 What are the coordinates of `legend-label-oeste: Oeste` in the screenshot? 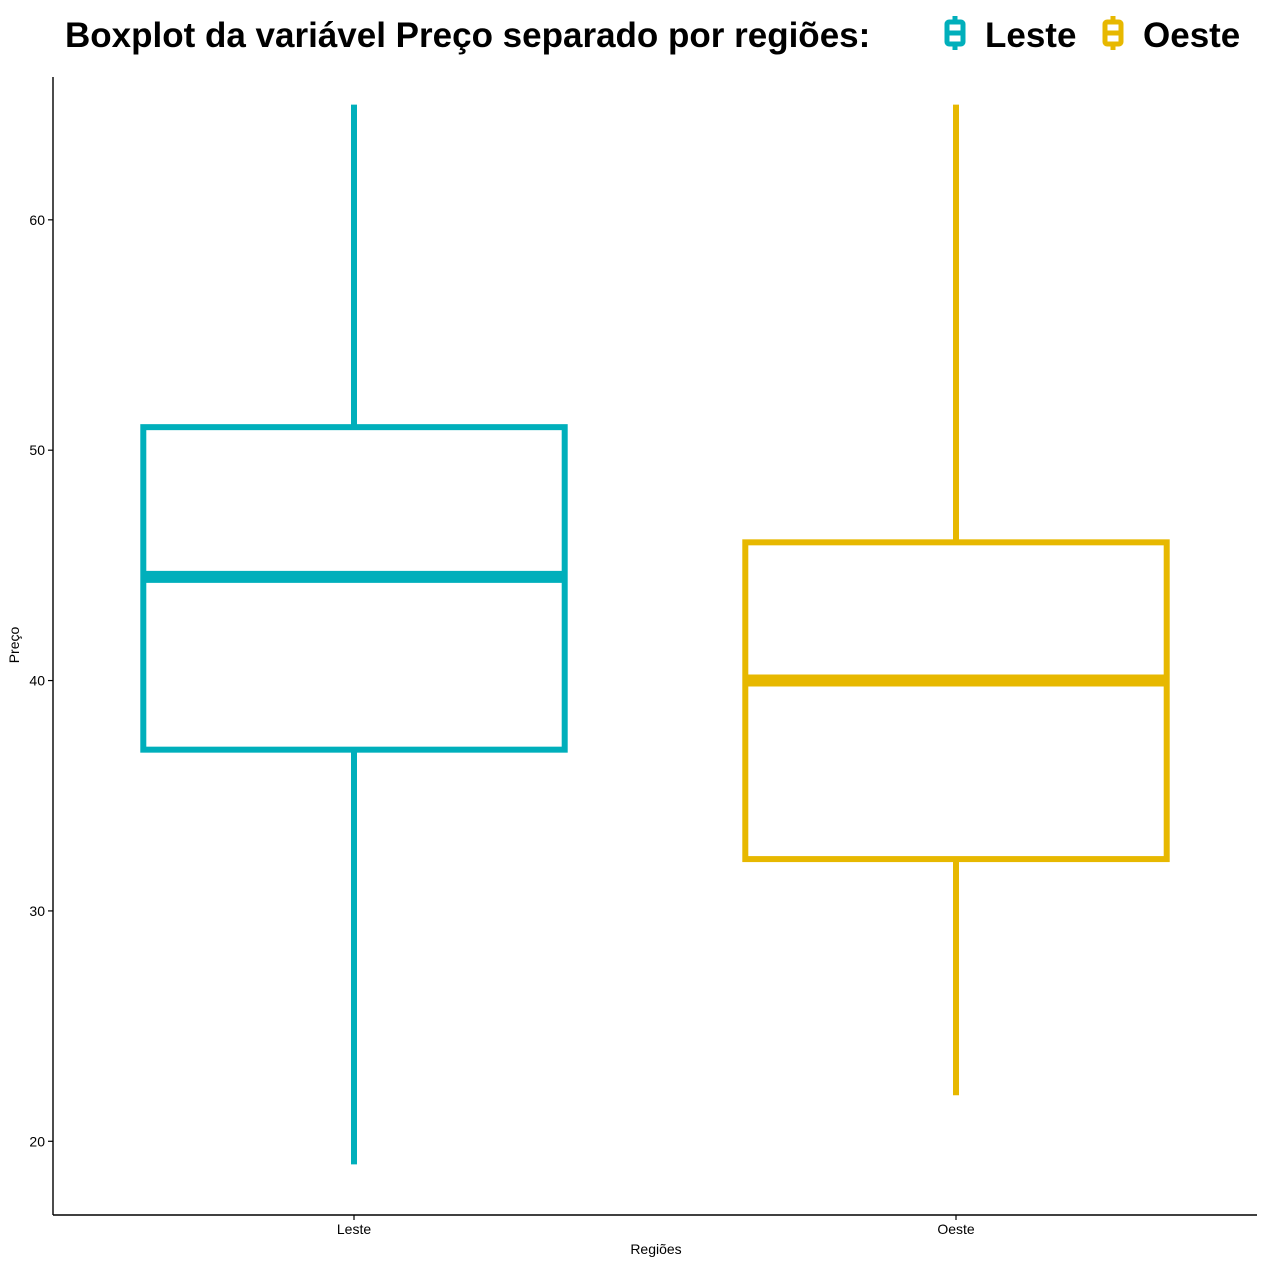 It's located at (1191, 35).